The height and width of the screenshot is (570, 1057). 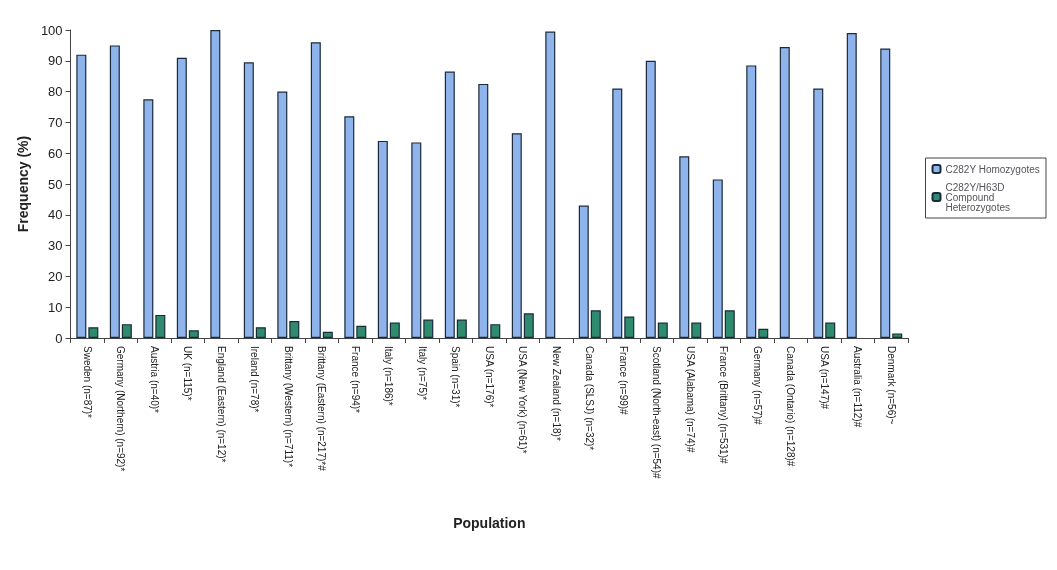 What do you see at coordinates (977, 197) in the screenshot?
I see `legend-label: C282Y/H63D Compound Heterozygotes` at bounding box center [977, 197].